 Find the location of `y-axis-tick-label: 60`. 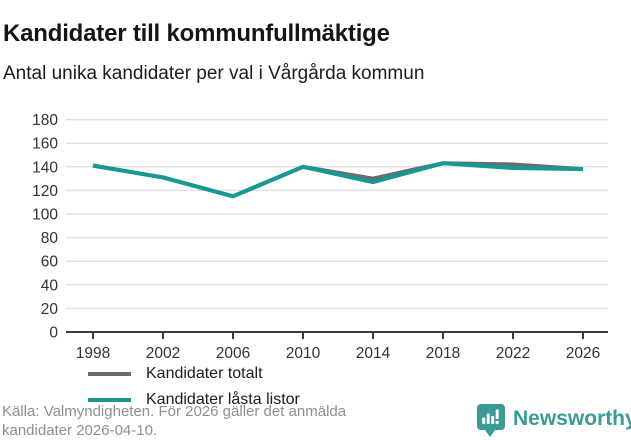

y-axis-tick-label: 60 is located at coordinates (50, 262).